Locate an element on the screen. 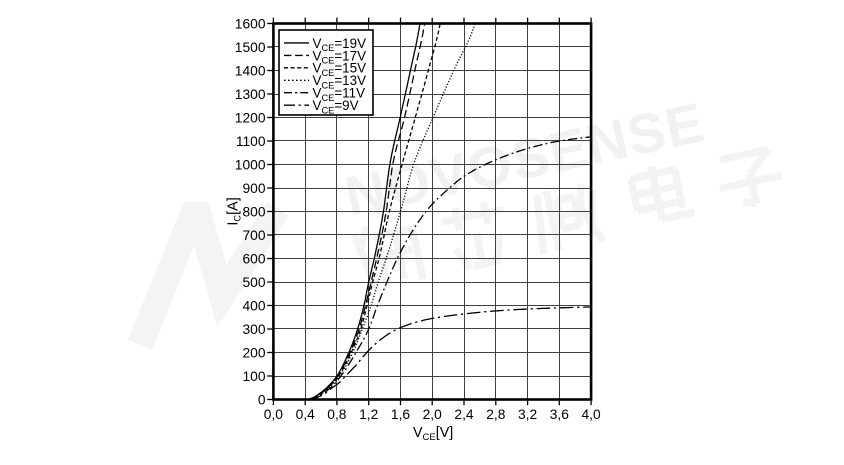  svg-text: 0,8 is located at coordinates (337, 414).